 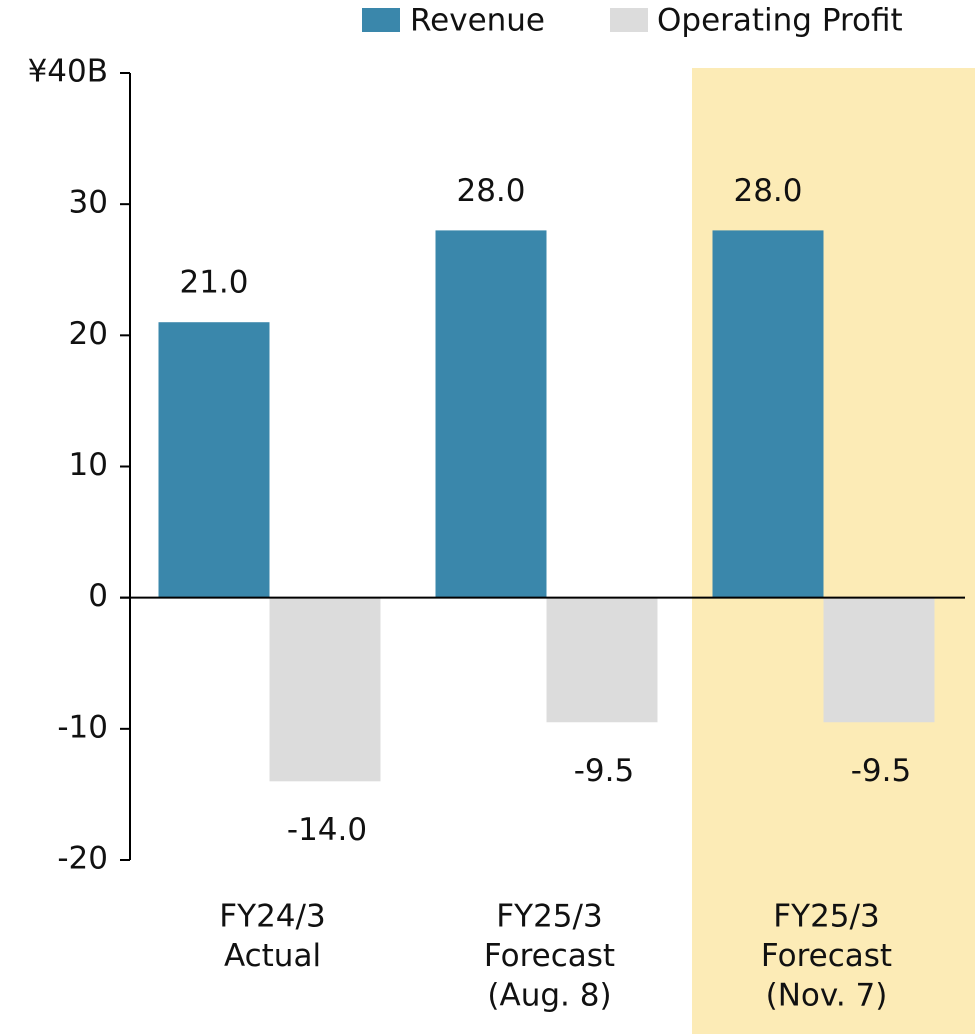 I want to click on y-tick-label: ¥40B, so click(x=68, y=72).